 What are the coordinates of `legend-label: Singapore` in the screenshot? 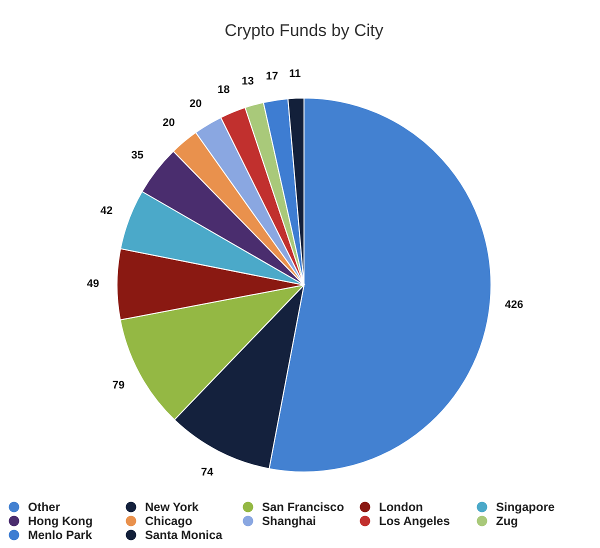 It's located at (525, 507).